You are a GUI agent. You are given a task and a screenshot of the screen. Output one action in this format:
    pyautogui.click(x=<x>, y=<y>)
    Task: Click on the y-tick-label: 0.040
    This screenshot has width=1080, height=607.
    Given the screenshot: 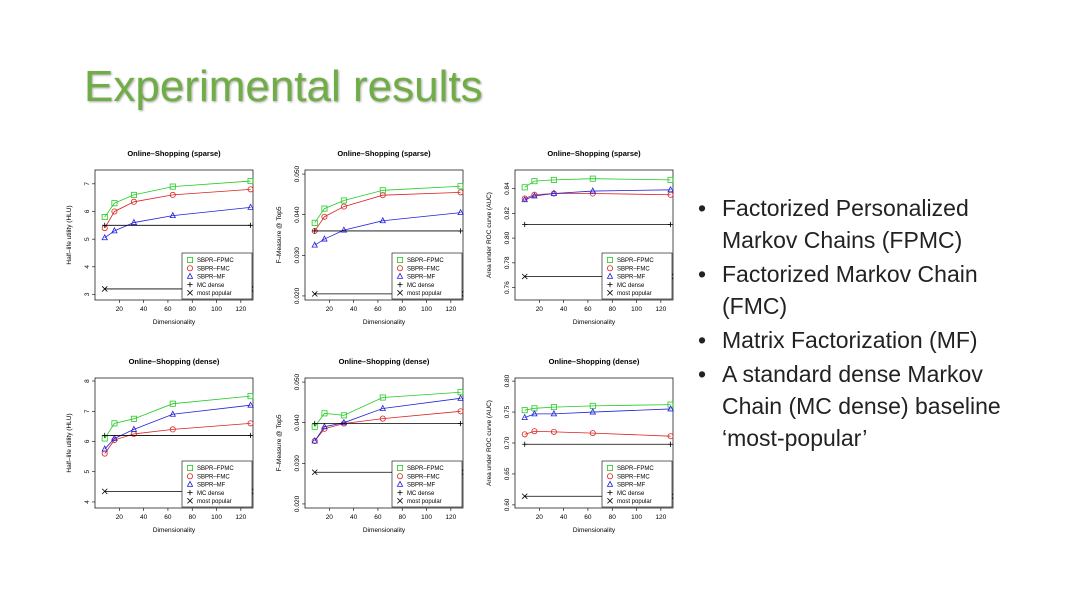 What is the action you would take?
    pyautogui.click(x=297, y=422)
    